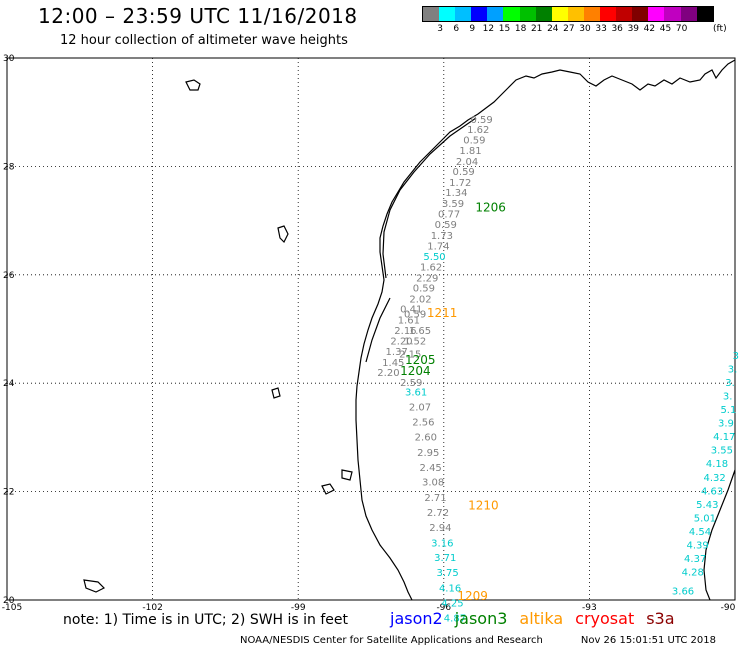 The image size is (740, 650). What do you see at coordinates (520, 29) in the screenshot?
I see `colorbar-label: 18` at bounding box center [520, 29].